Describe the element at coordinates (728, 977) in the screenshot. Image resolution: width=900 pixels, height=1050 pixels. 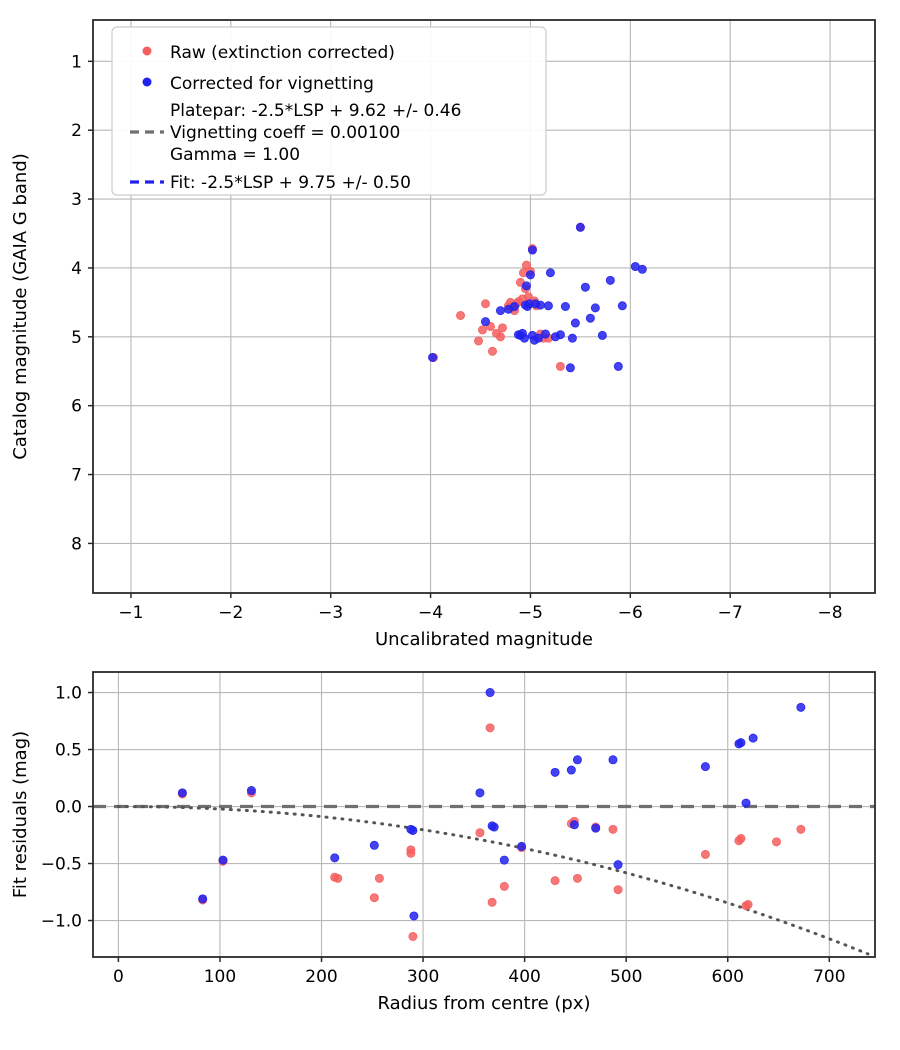
I see `x-tick-label: 600` at that location.